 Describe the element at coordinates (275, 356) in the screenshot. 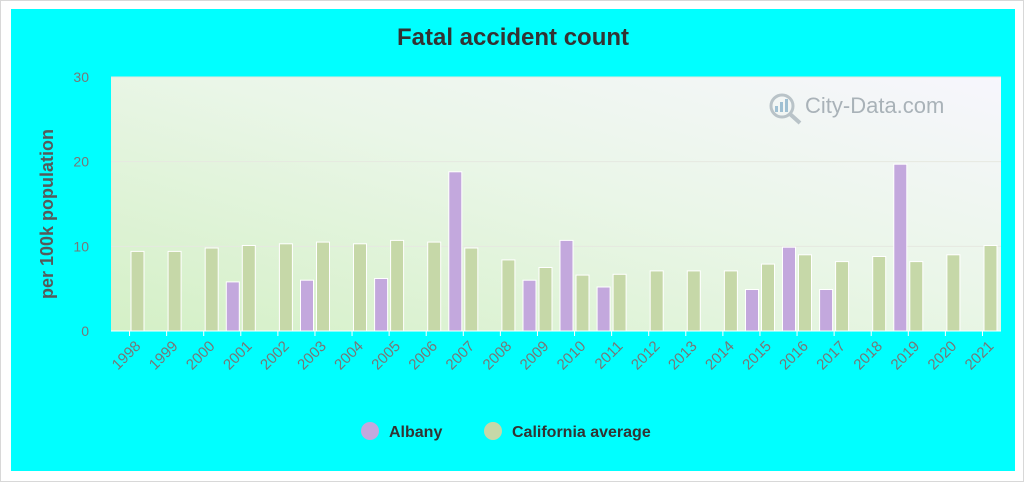

I see `x-tick-label: 2002` at that location.